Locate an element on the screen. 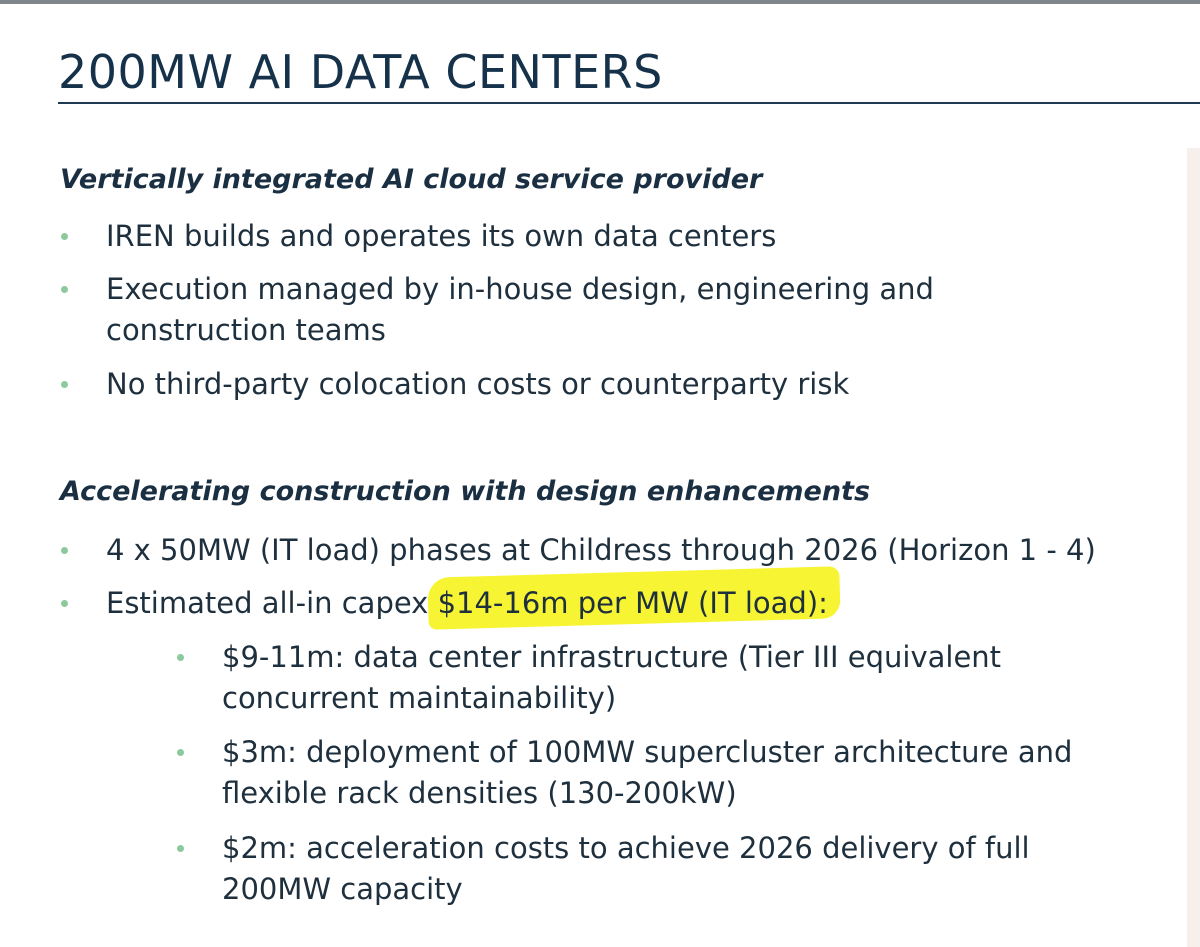 The height and width of the screenshot is (947, 1200). sub-list-item-line: 200MW capacity is located at coordinates (342, 889).